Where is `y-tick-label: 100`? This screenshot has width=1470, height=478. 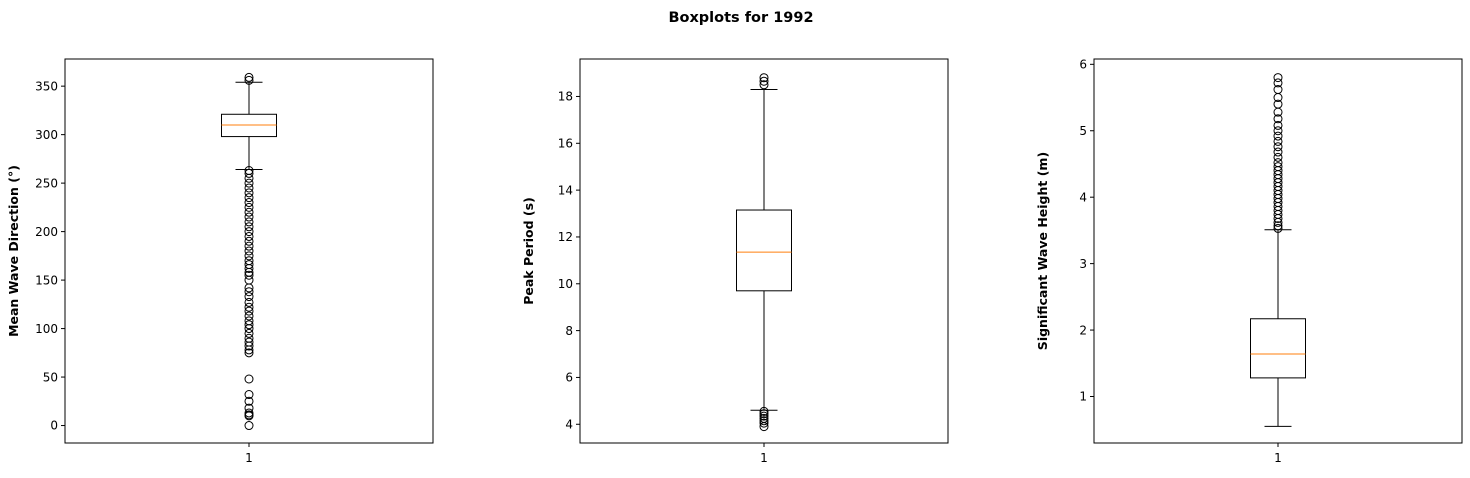
y-tick-label: 100 is located at coordinates (46, 329).